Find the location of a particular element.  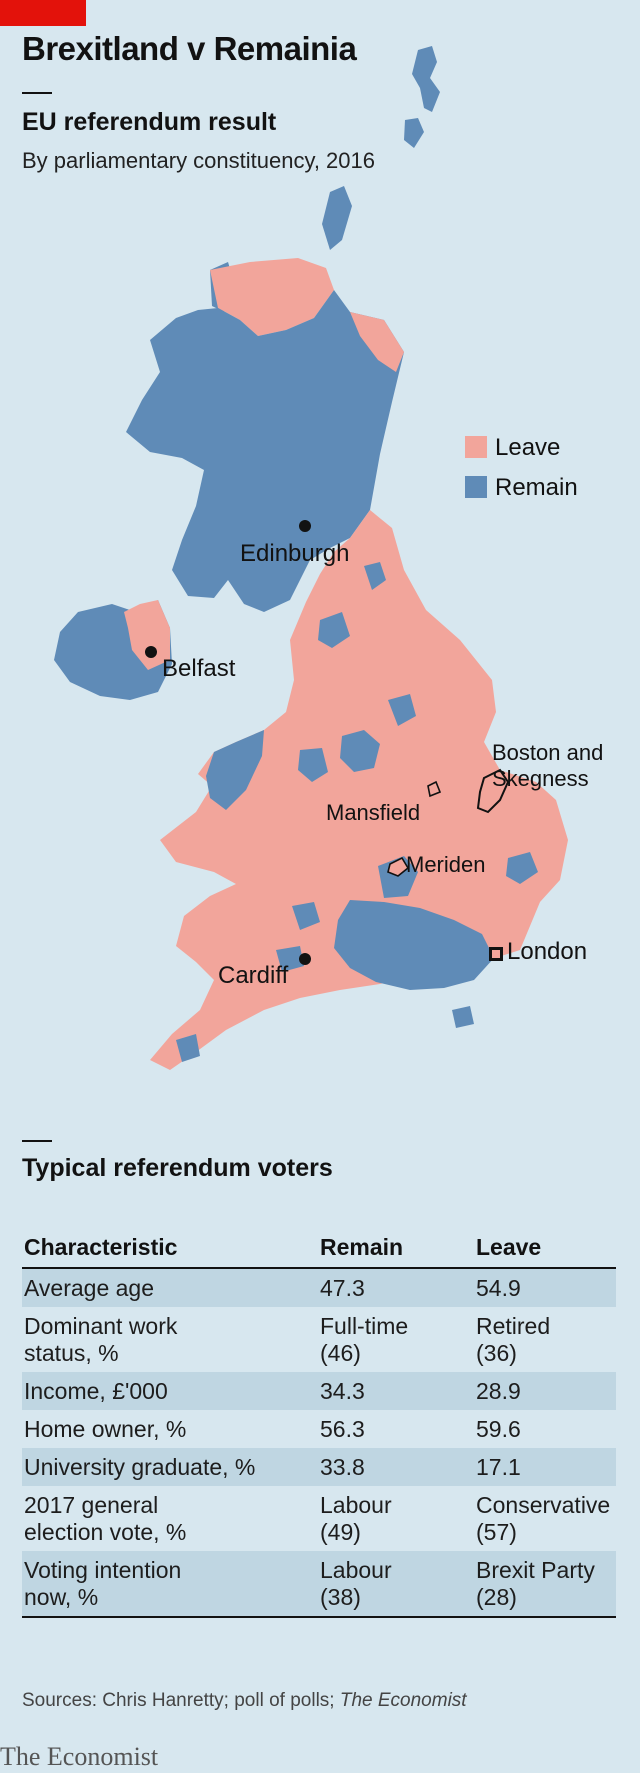

row-leave-line: (28) is located at coordinates (496, 1597).